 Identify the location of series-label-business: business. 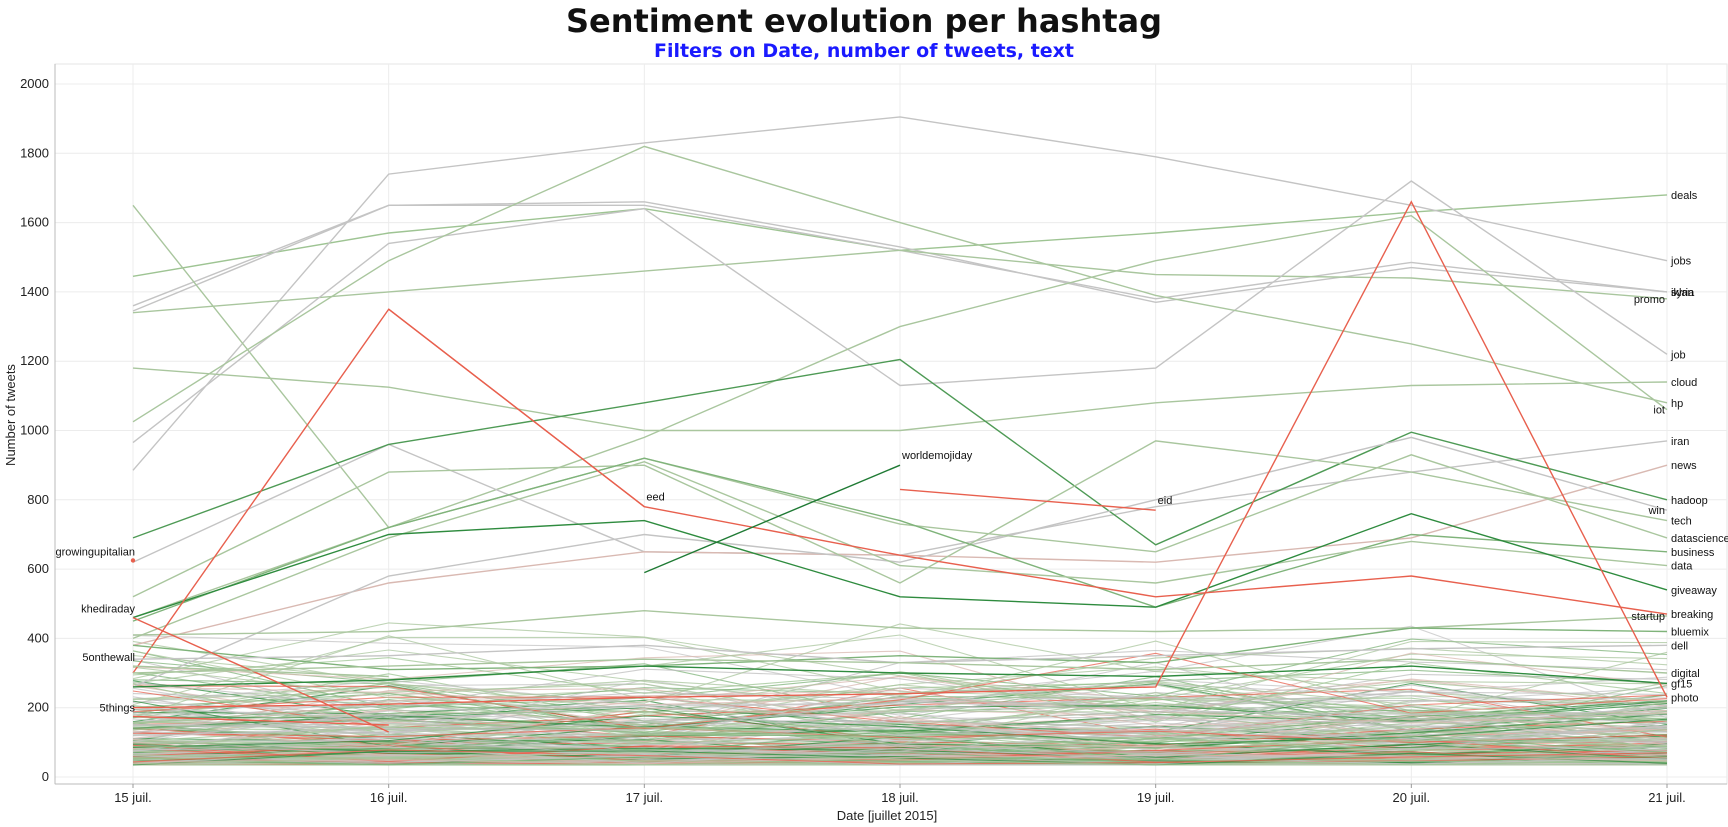
(1693, 553).